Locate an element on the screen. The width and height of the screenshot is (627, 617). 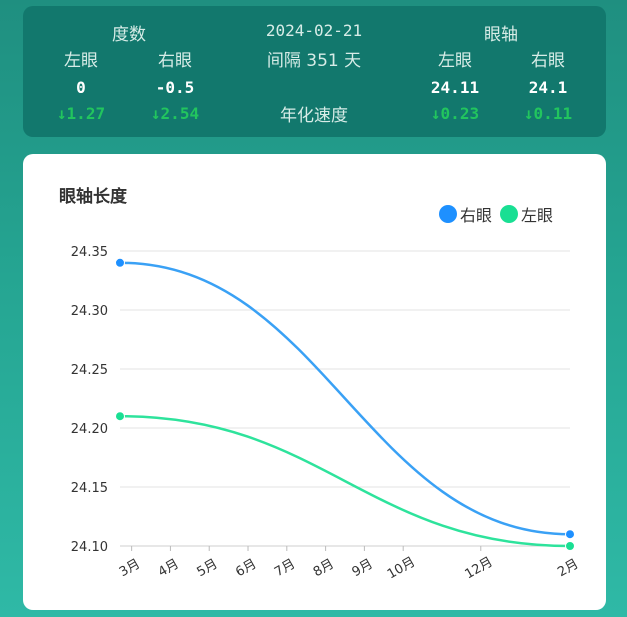
legend-label-right-eye: 右眼 is located at coordinates (476, 215).